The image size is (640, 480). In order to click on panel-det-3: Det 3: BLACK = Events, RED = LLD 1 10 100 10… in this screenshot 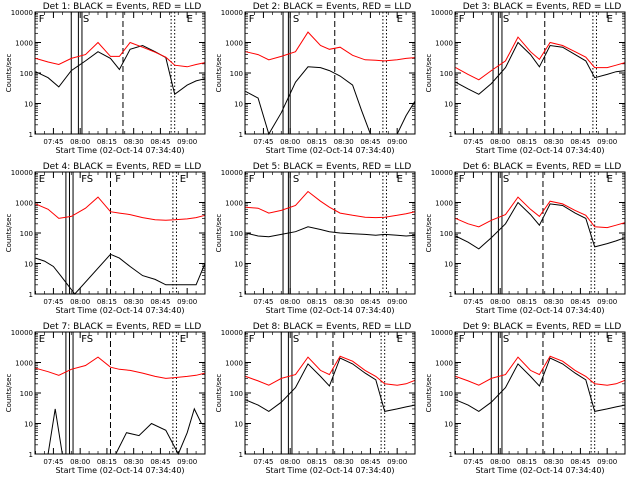, I will do `click(525, 78)`.